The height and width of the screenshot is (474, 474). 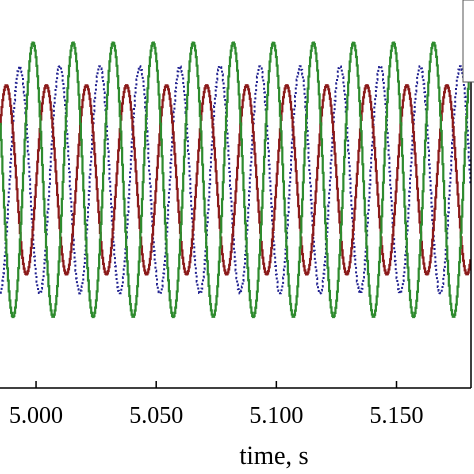 What do you see at coordinates (216, 405) in the screenshot?
I see `x-ticks: 5.000 5.050 5.100 5.150` at bounding box center [216, 405].